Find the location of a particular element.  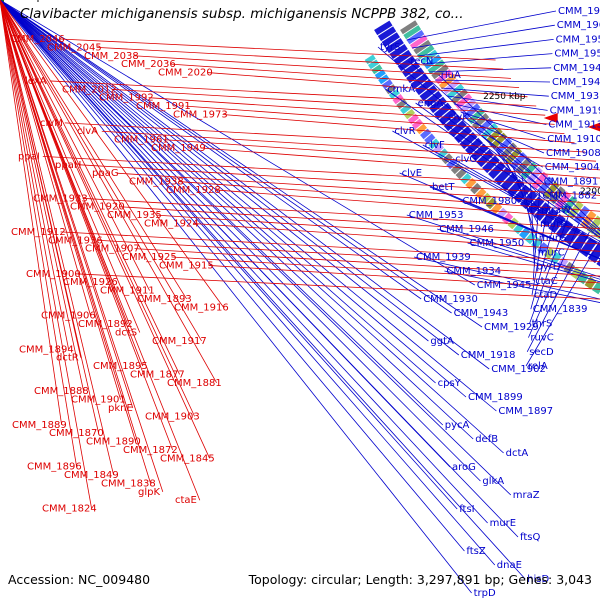

forward-gene-label: murG is located at coordinates (553, 238).